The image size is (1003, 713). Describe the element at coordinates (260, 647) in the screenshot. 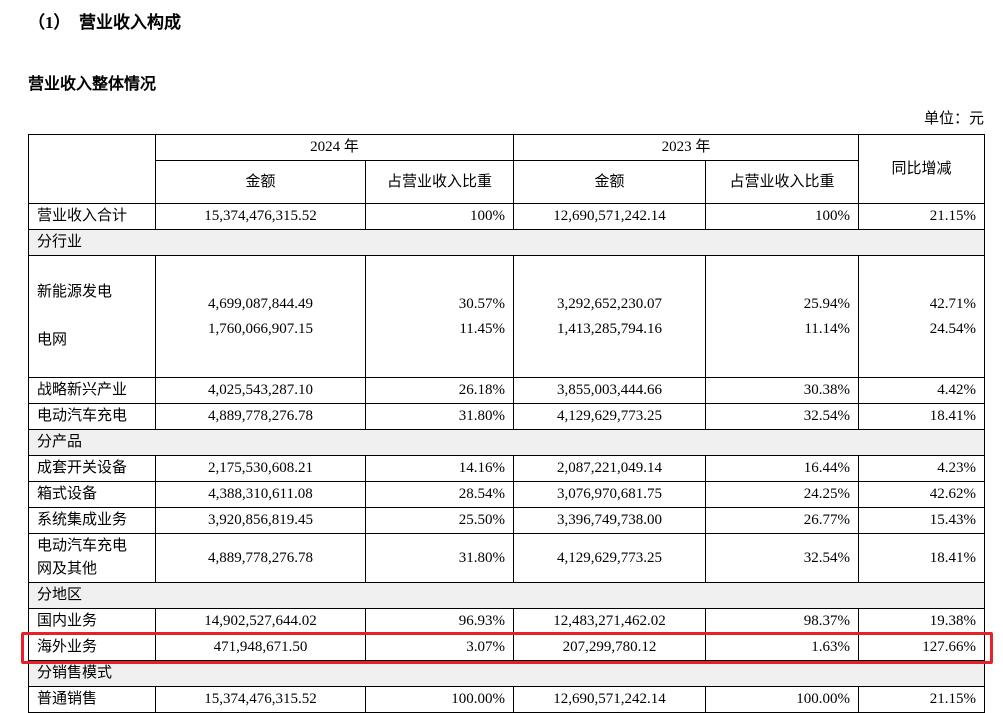

I see `cell-amount-2024: 471,948,671.50` at that location.